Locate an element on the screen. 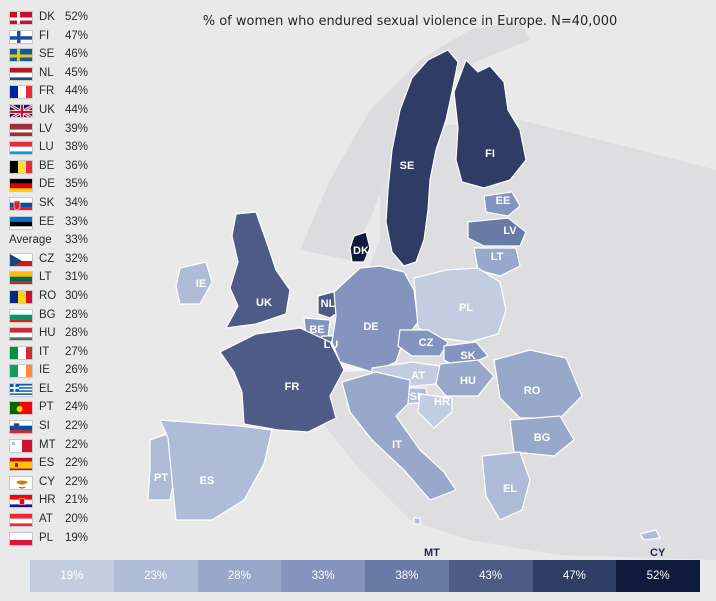 This screenshot has width=716, height=601. country-percent: 22% is located at coordinates (77, 481).